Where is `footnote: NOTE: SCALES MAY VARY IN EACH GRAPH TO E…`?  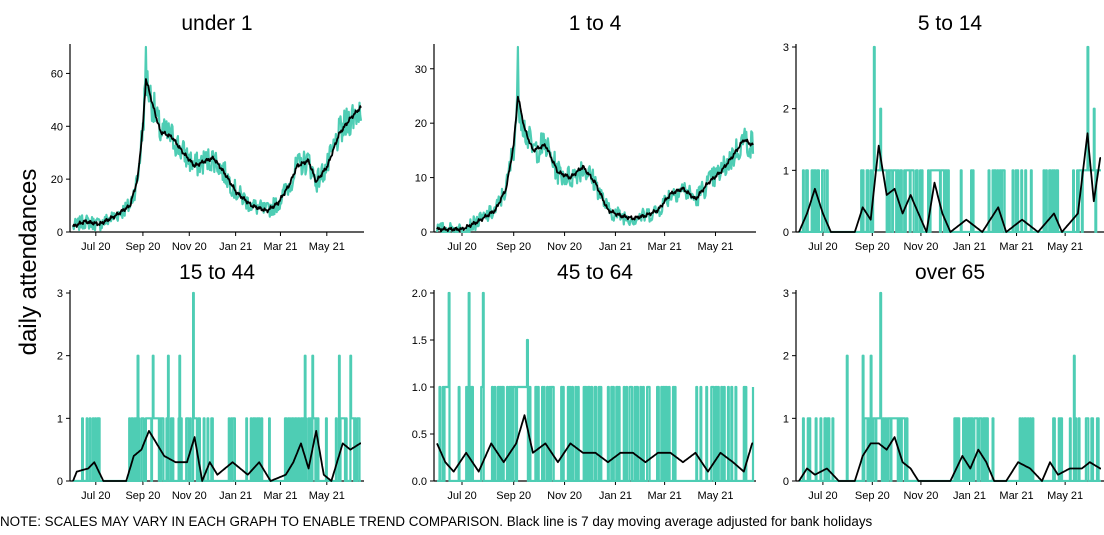
footnote: NOTE: SCALES MAY VARY IN EACH GRAPH TO E… is located at coordinates (436, 521).